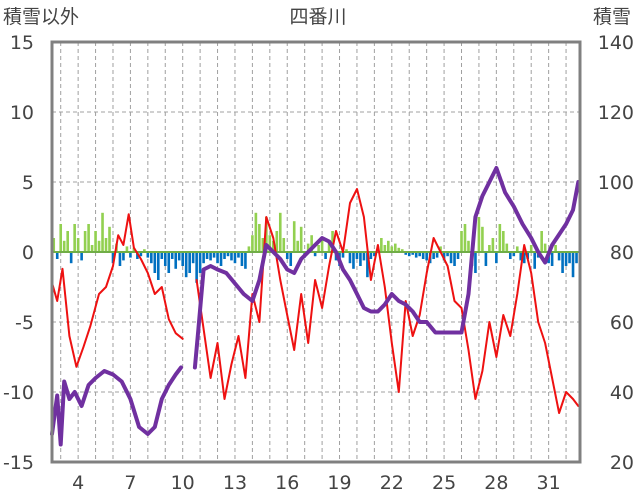 This screenshot has height=501, width=636. Describe the element at coordinates (549, 483) in the screenshot. I see `x-tick-label: 31` at that location.